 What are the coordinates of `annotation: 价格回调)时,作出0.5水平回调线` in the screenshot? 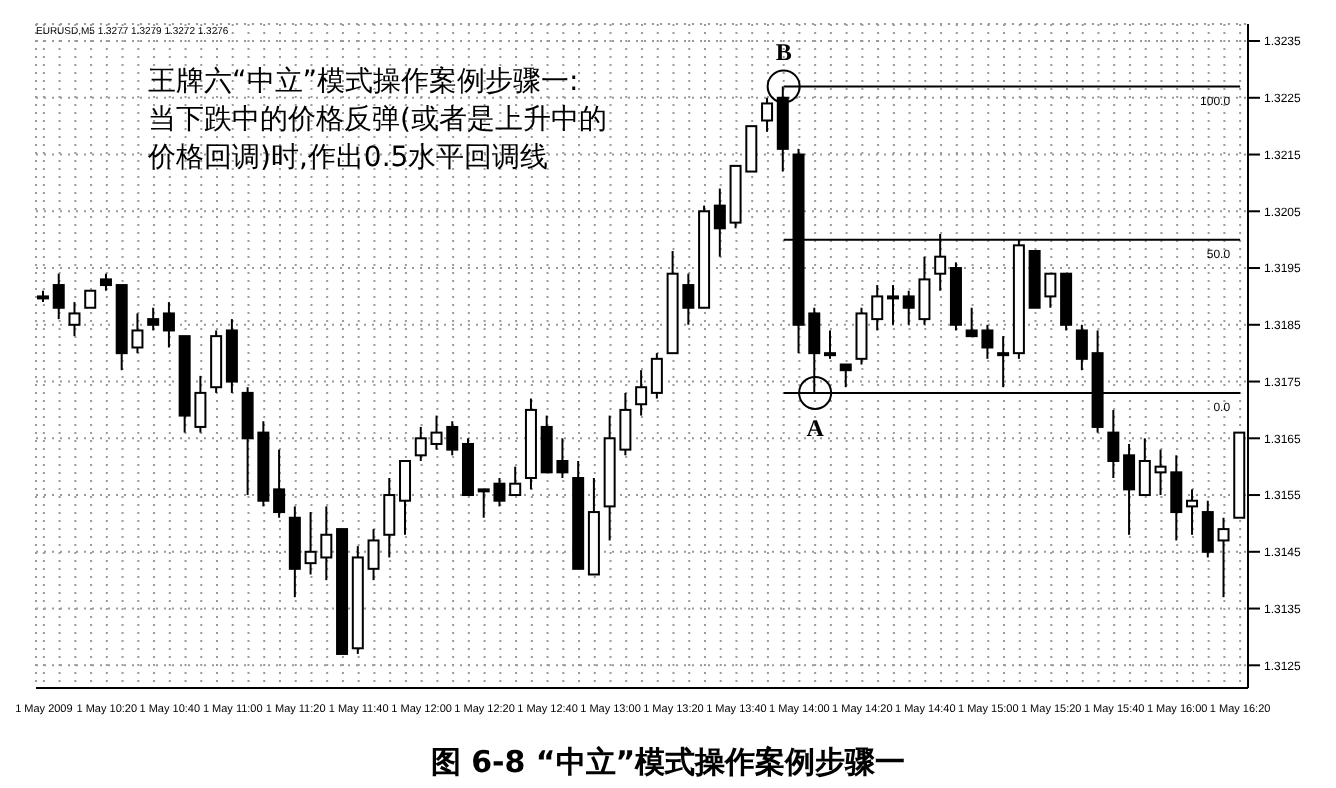 It's located at (349, 159).